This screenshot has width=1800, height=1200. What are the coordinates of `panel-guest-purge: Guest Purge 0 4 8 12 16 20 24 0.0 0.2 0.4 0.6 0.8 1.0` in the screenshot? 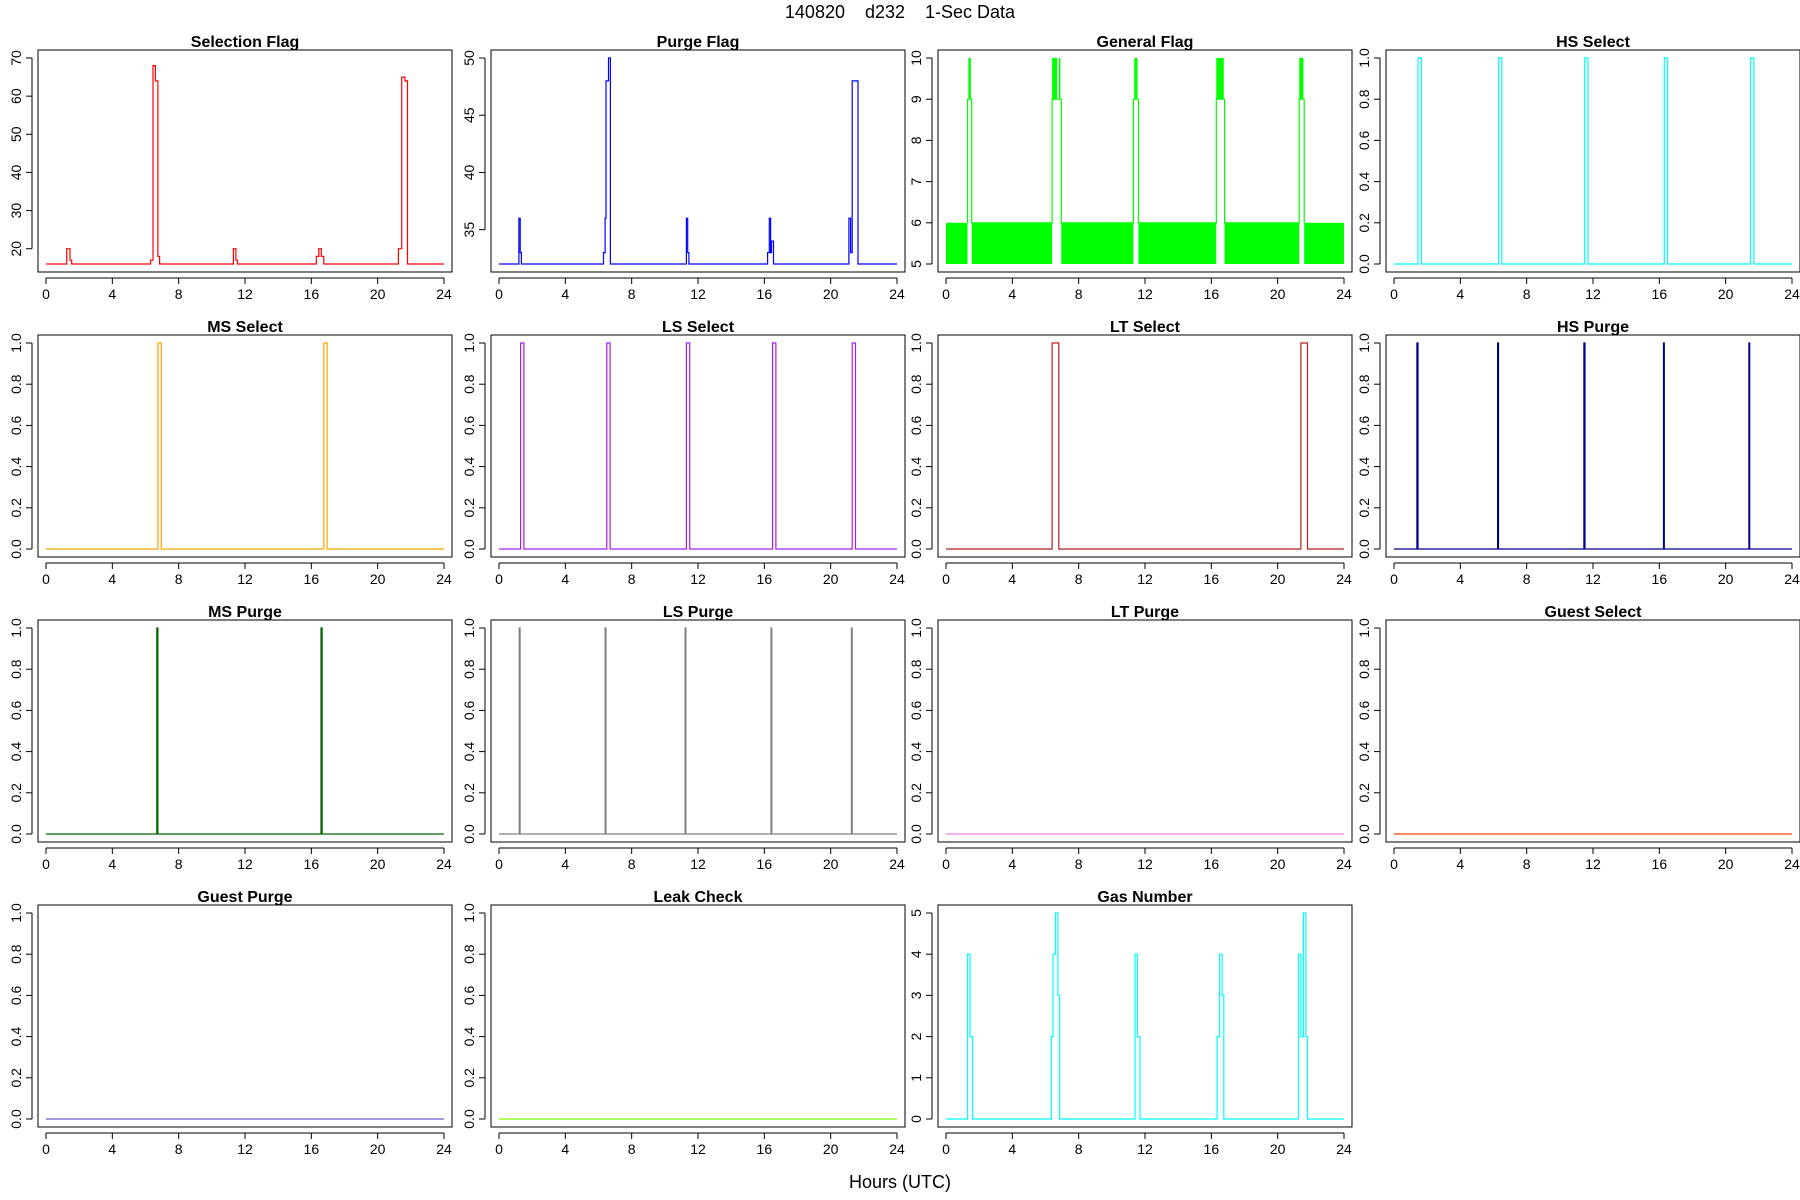 It's located at (230, 1023).